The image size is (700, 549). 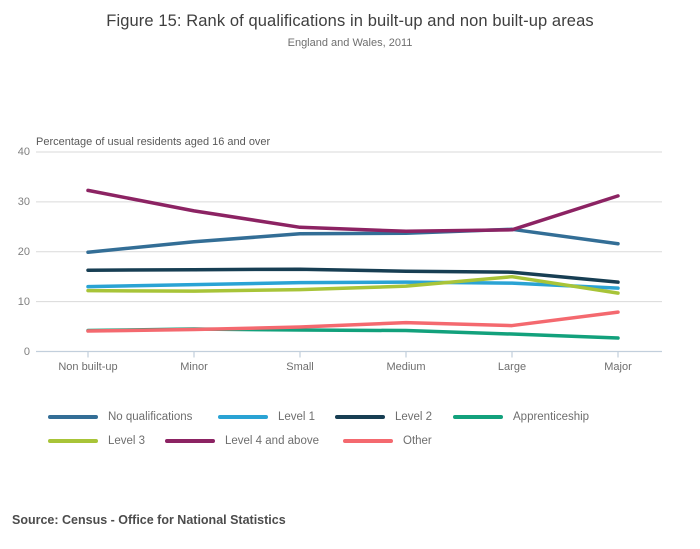 What do you see at coordinates (23, 201) in the screenshot?
I see `y-tick-label: 30` at bounding box center [23, 201].